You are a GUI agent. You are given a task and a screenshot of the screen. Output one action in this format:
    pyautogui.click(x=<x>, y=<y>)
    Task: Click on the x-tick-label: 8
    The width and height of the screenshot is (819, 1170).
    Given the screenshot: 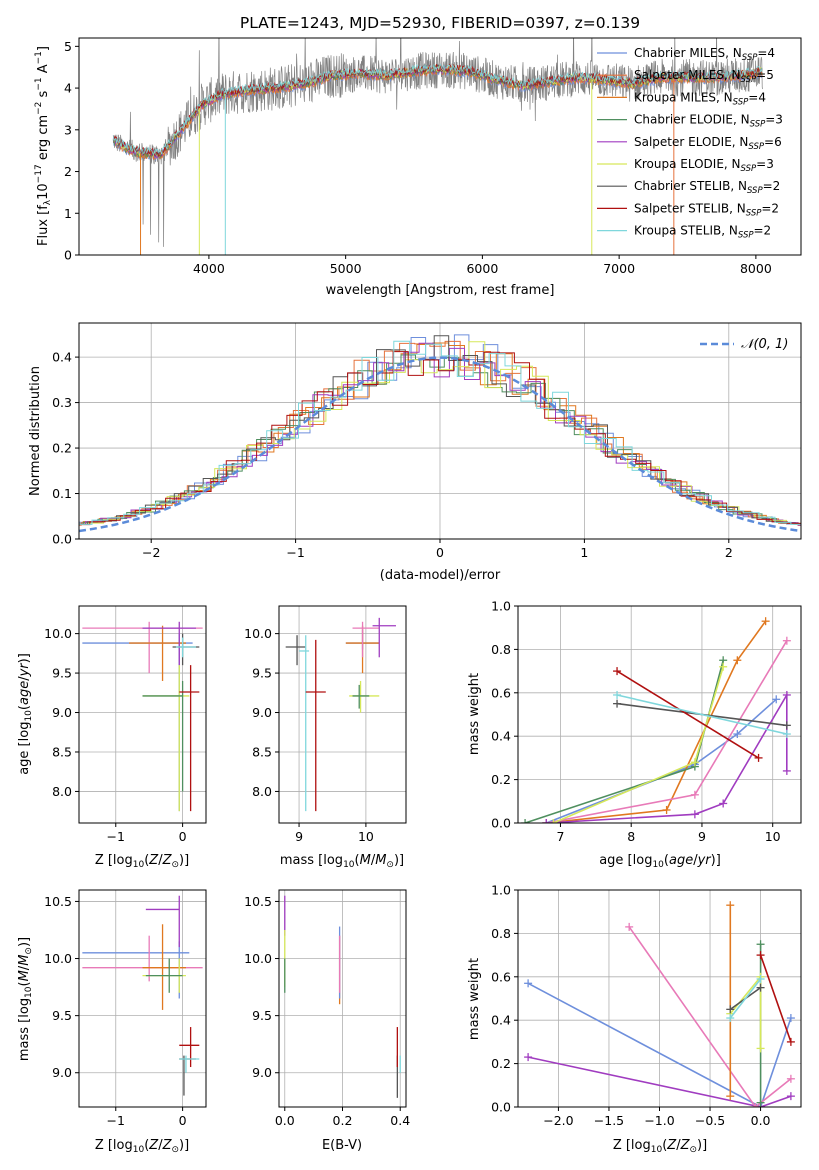 What is the action you would take?
    pyautogui.click(x=631, y=836)
    